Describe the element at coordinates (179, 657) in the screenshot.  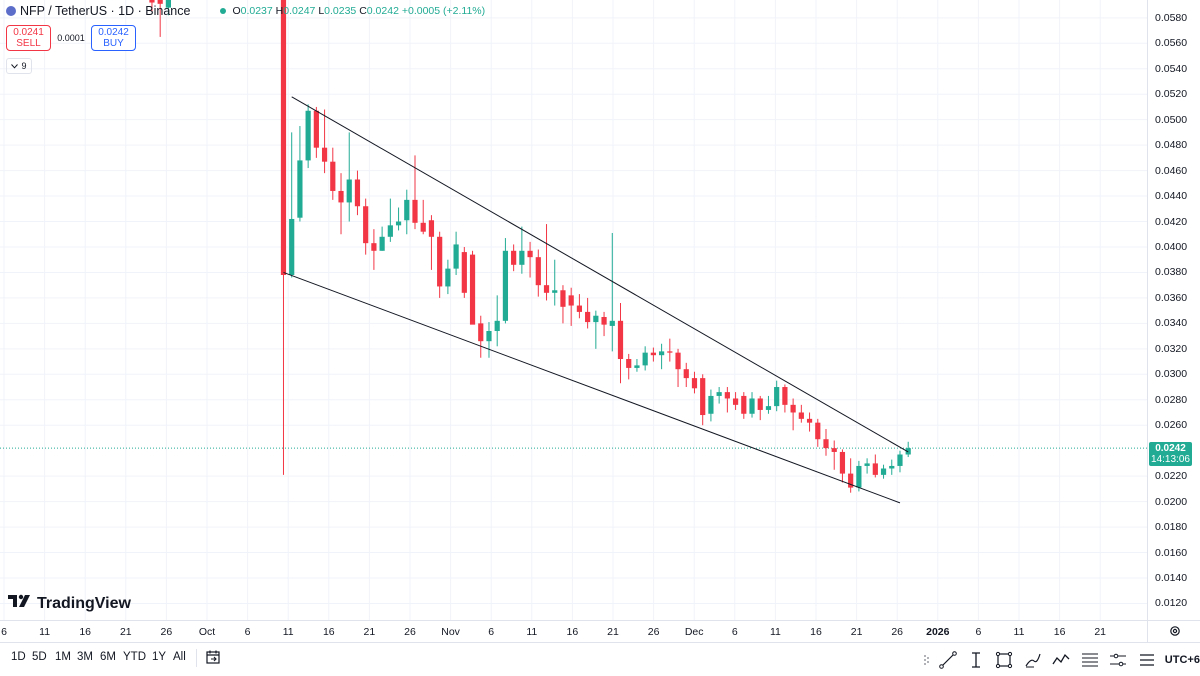
I see `range-all-button: All` at that location.